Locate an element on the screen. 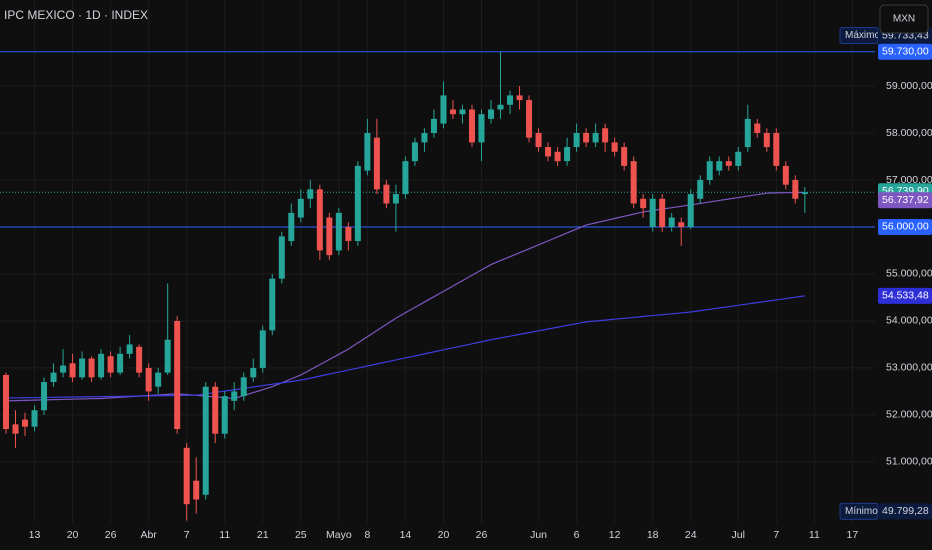 This screenshot has width=932, height=550. x-tick-label: 21 is located at coordinates (263, 535).